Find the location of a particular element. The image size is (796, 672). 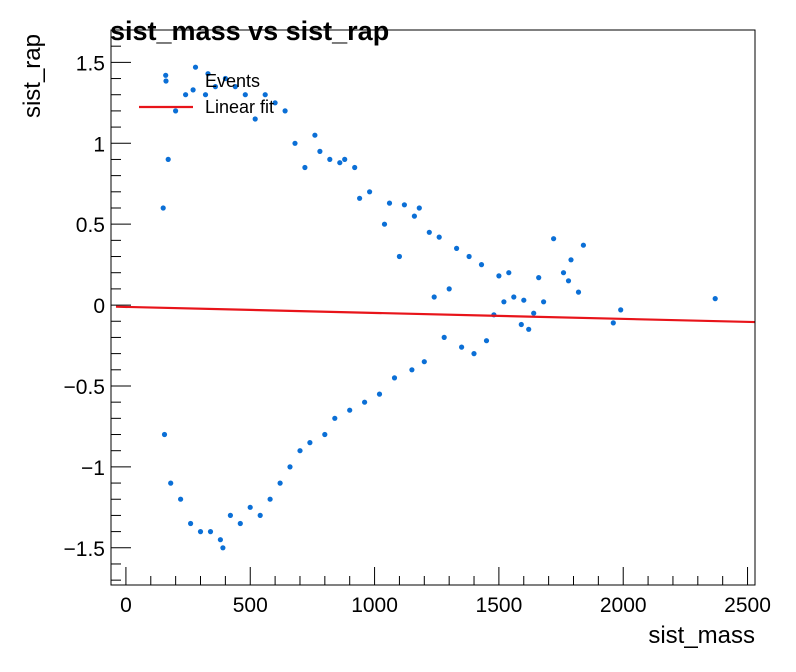

x-axis: 0 500 1000 1500 2000 2500 is located at coordinates (445, 592).